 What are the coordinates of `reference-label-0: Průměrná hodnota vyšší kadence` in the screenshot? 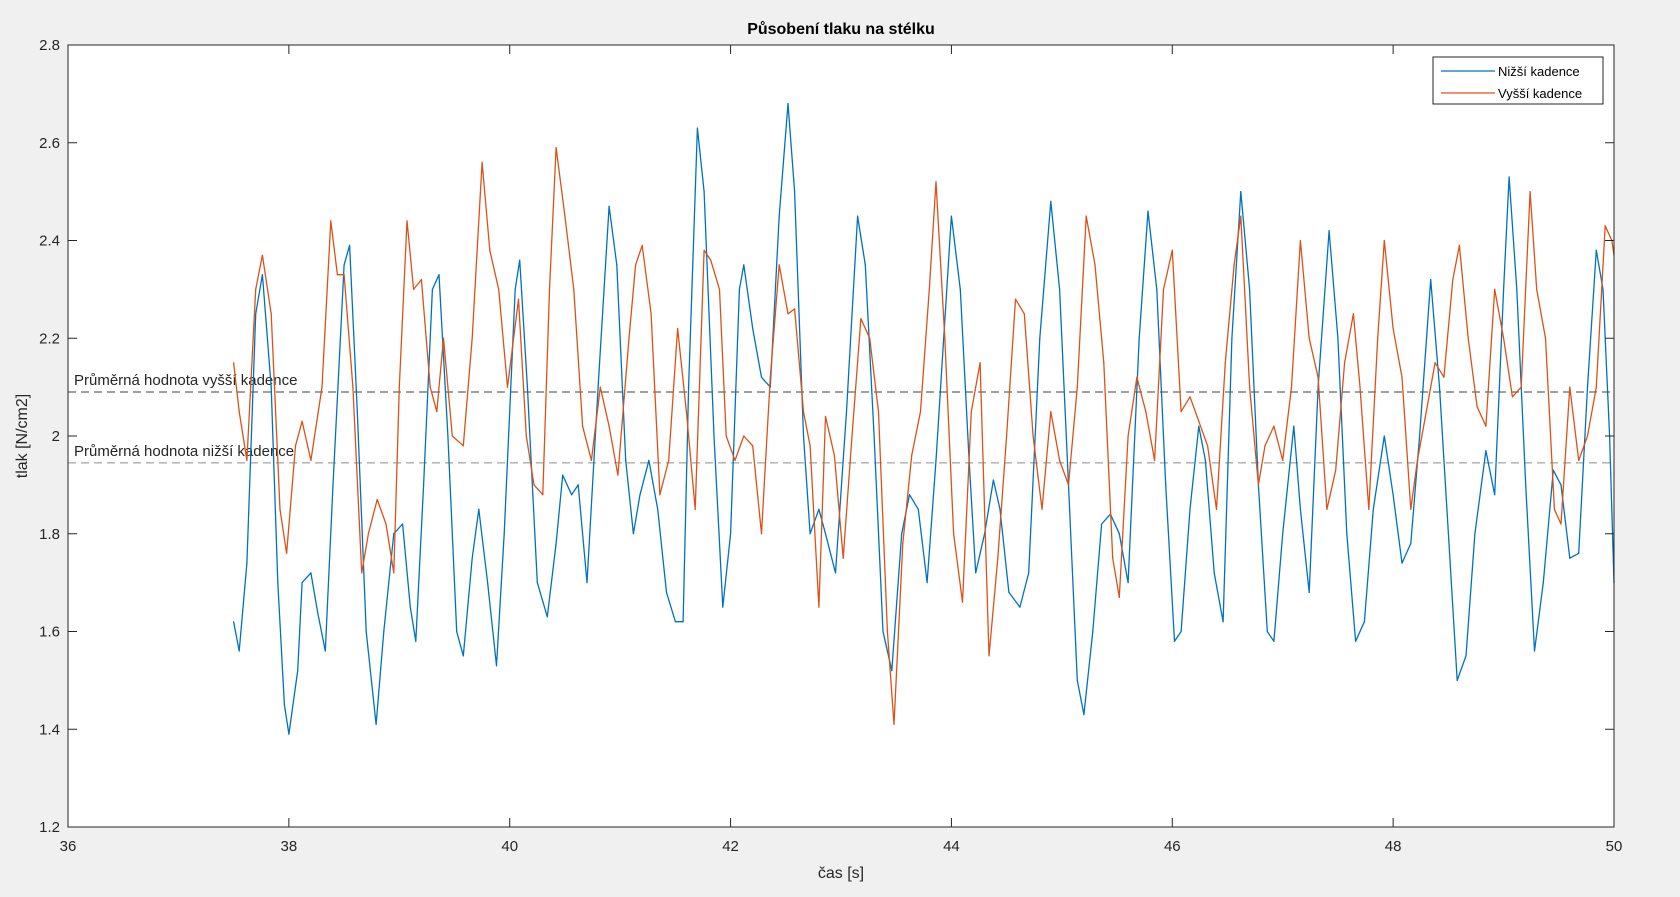 It's located at (185, 380).